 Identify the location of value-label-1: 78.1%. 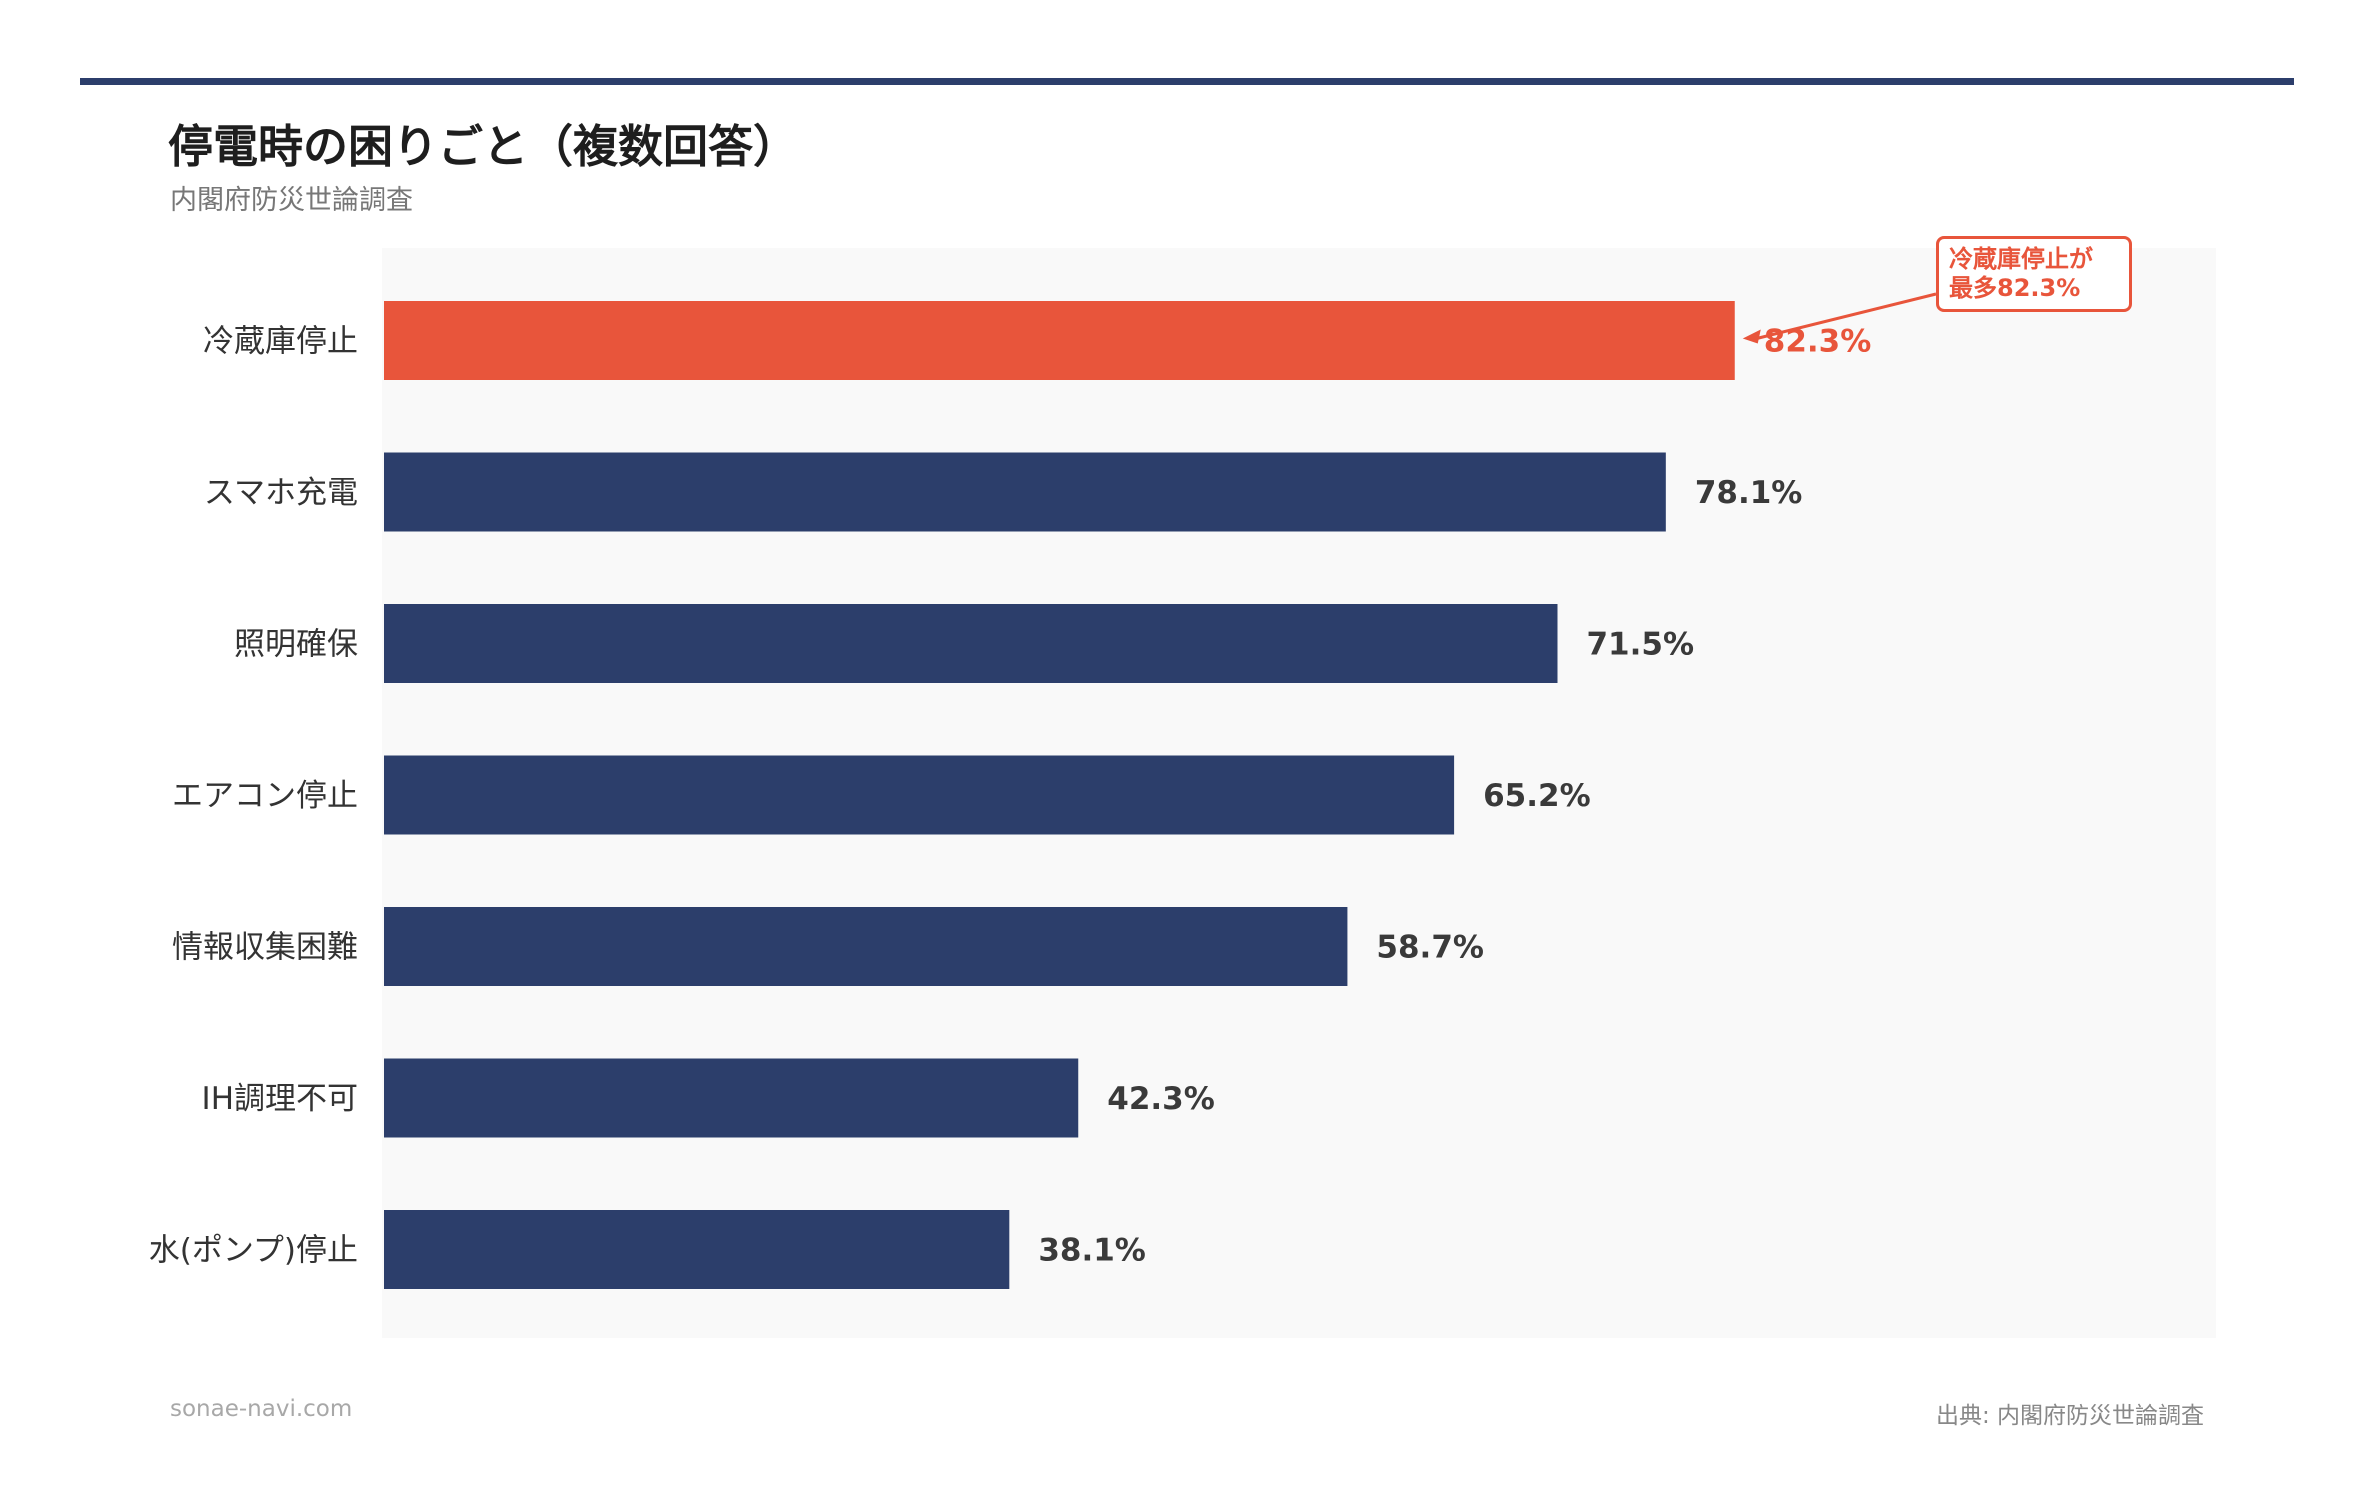
(1749, 493).